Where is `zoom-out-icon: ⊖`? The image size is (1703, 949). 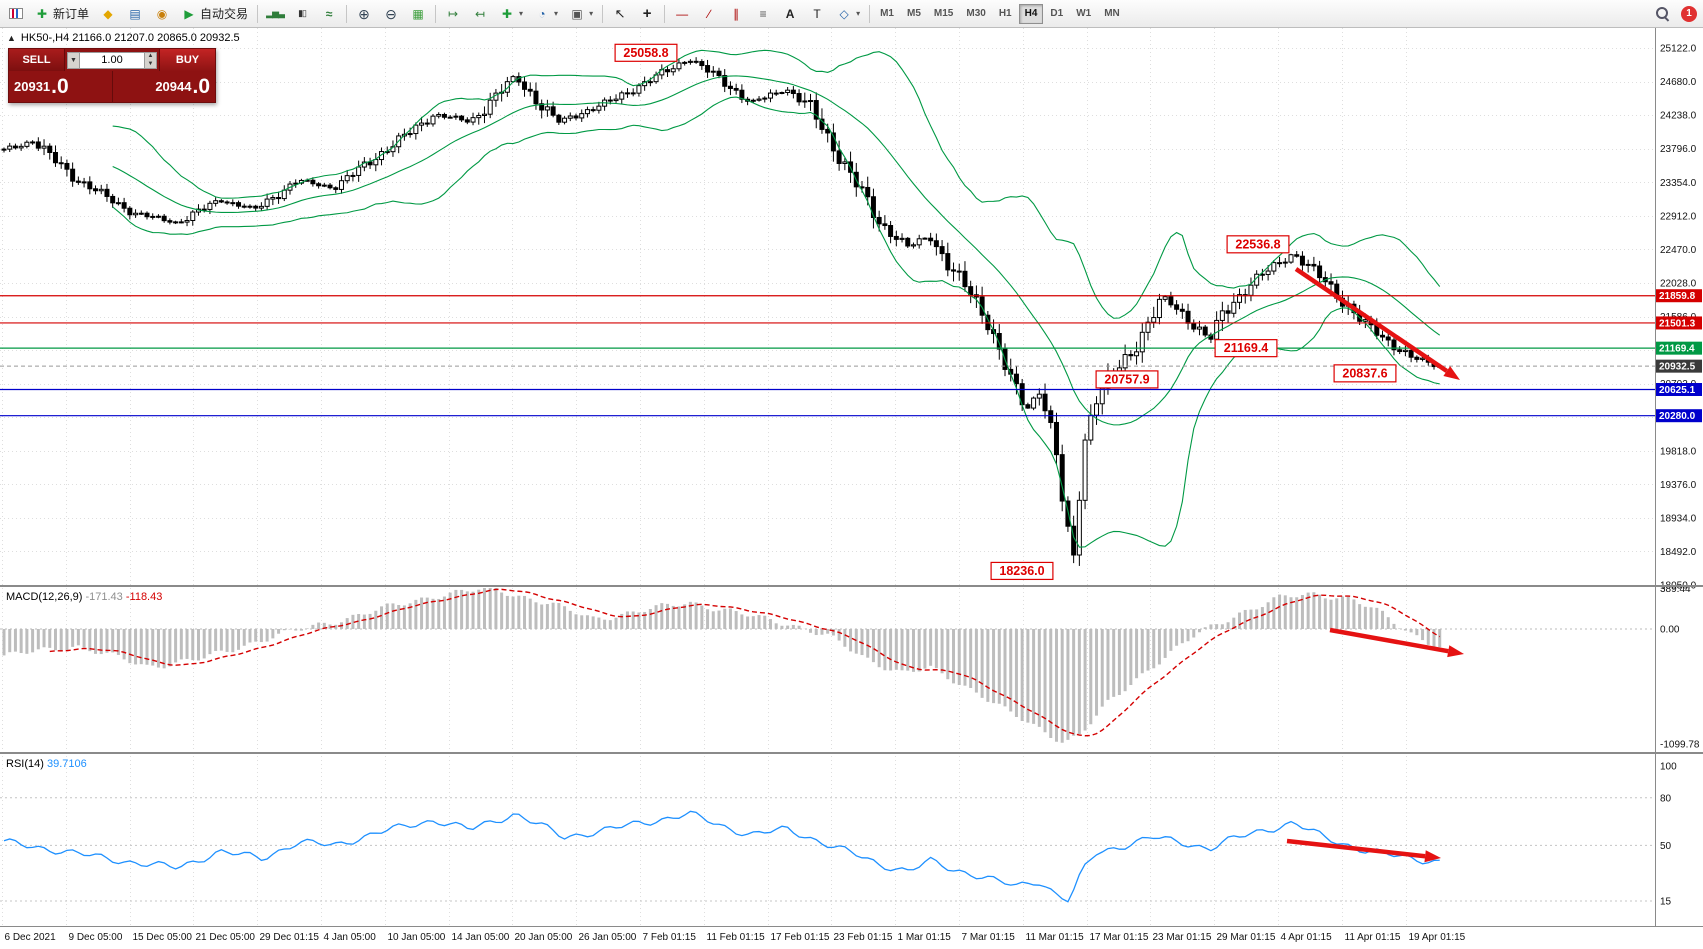 zoom-out-icon: ⊖ is located at coordinates (391, 13).